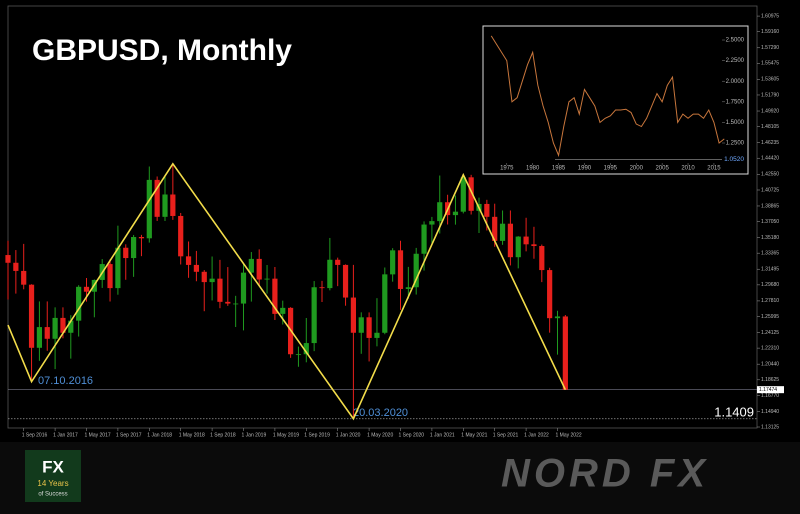  I want to click on logo-text: 14 Years, so click(52, 483).